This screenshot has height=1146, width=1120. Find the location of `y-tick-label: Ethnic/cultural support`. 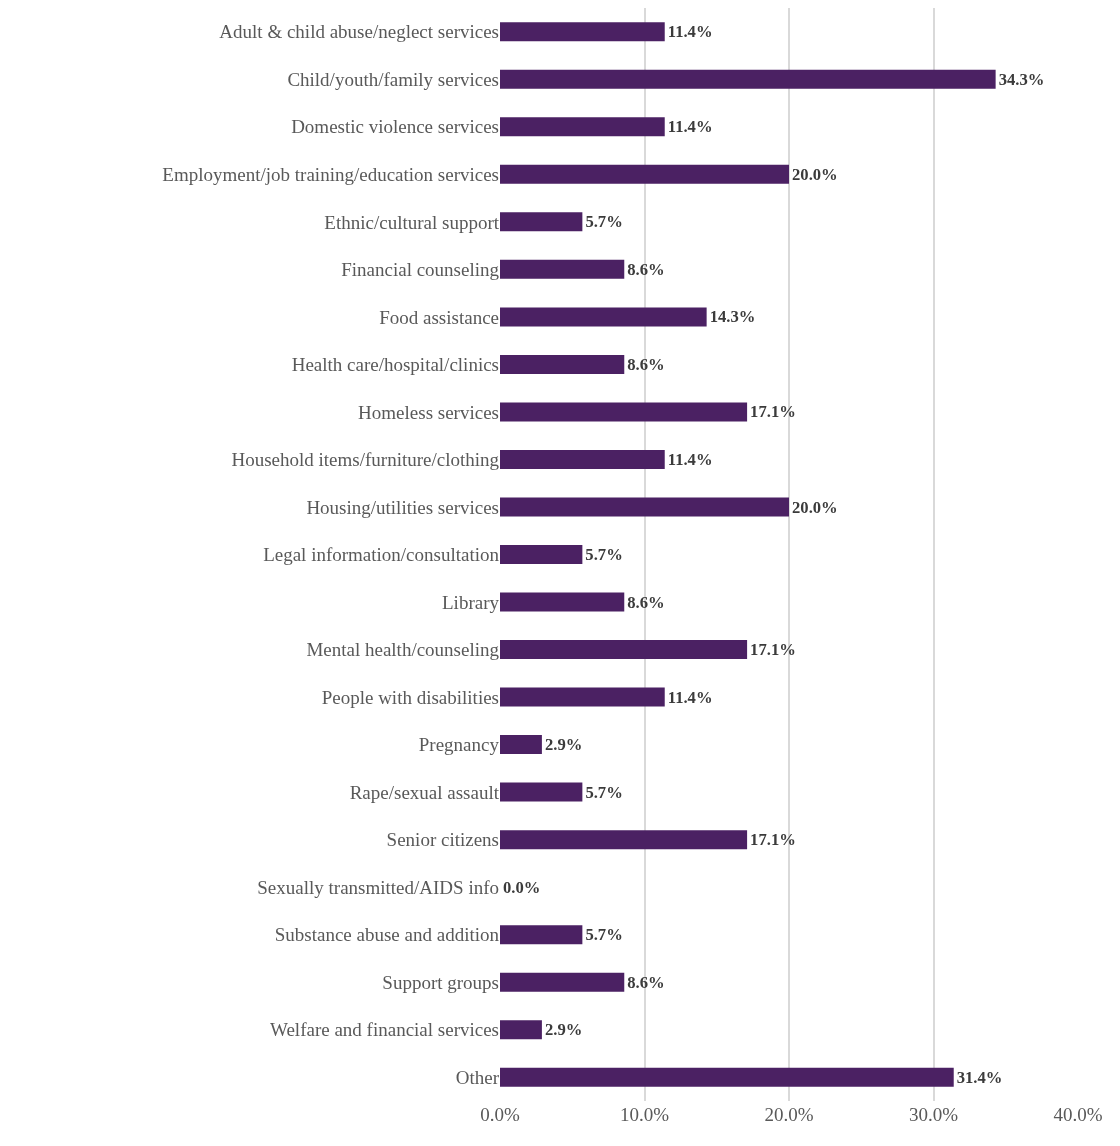

y-tick-label: Ethnic/cultural support is located at coordinates (412, 222).